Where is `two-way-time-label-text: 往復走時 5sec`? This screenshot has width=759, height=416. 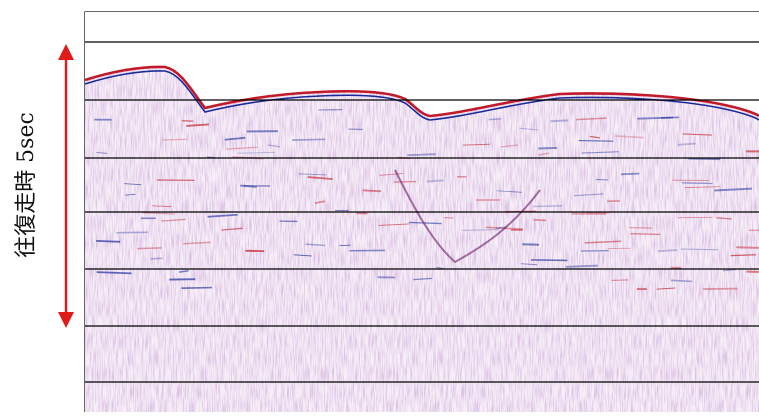 two-way-time-label-text: 往復走時 5sec is located at coordinates (24, 185).